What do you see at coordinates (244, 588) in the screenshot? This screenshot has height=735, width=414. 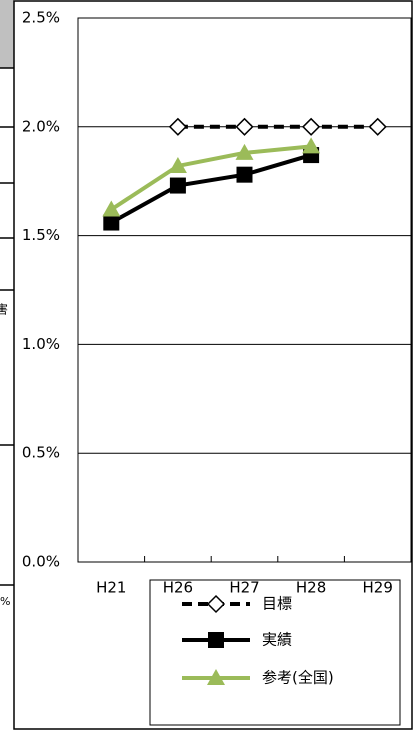 I see `x-tick-label: H27` at bounding box center [244, 588].